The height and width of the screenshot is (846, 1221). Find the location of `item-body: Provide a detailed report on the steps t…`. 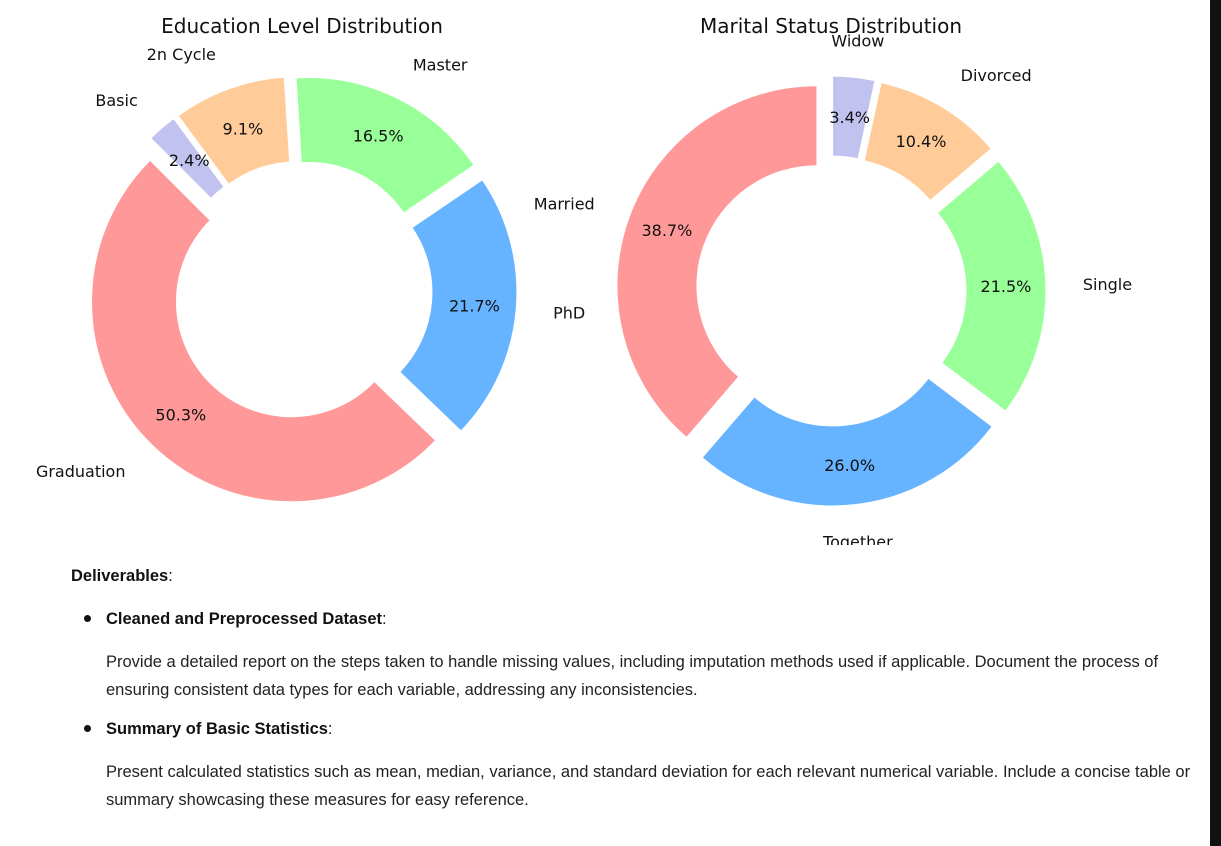

item-body: Provide a detailed report on the steps t… is located at coordinates (632, 676).